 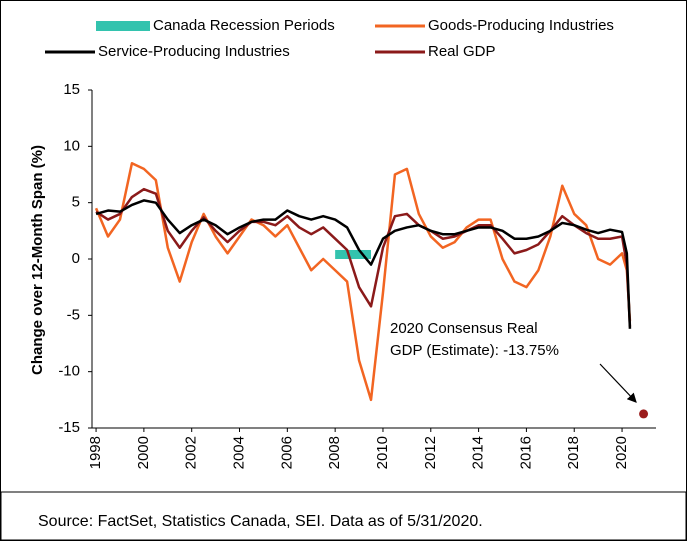 What do you see at coordinates (478, 452) in the screenshot?
I see `x-tick-label: 2014` at bounding box center [478, 452].